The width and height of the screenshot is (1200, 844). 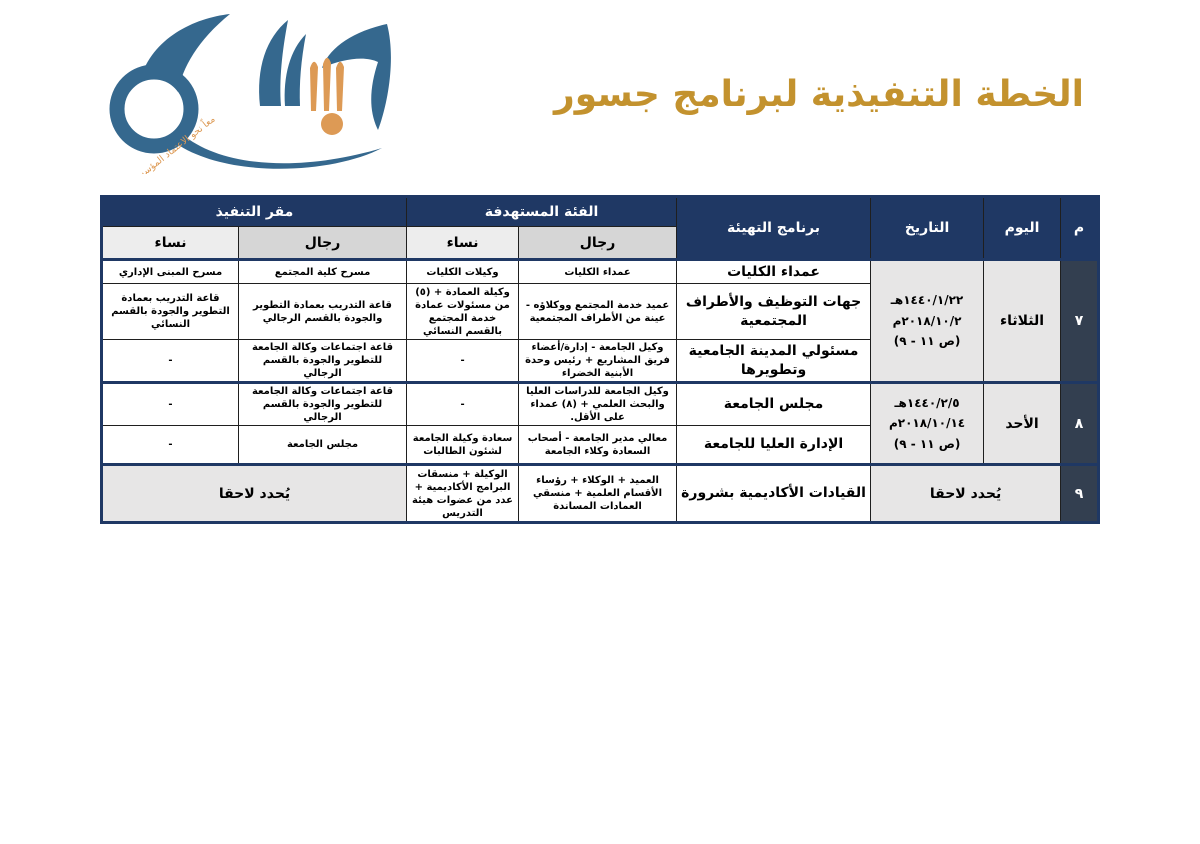 I want to click on row9-num: ٩, so click(x=1080, y=493).